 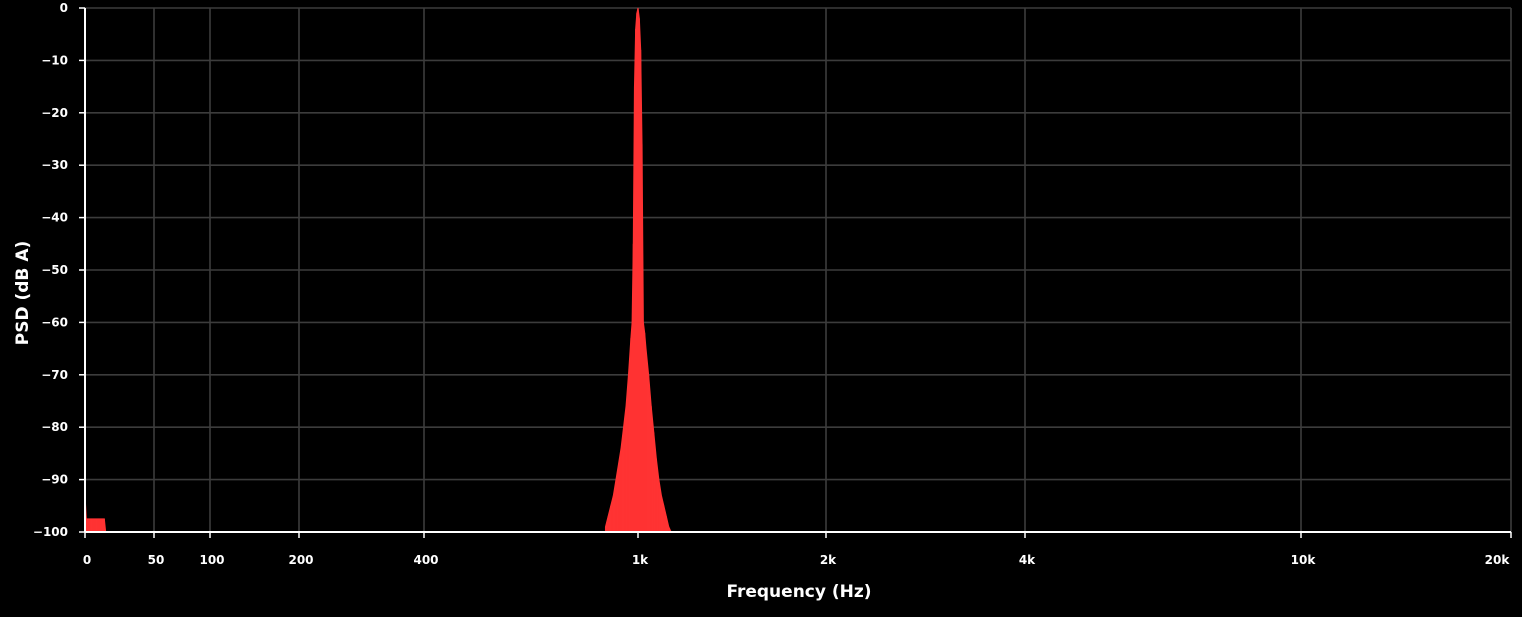 I want to click on y-axis-title: PSD (dB A), so click(x=23, y=293).